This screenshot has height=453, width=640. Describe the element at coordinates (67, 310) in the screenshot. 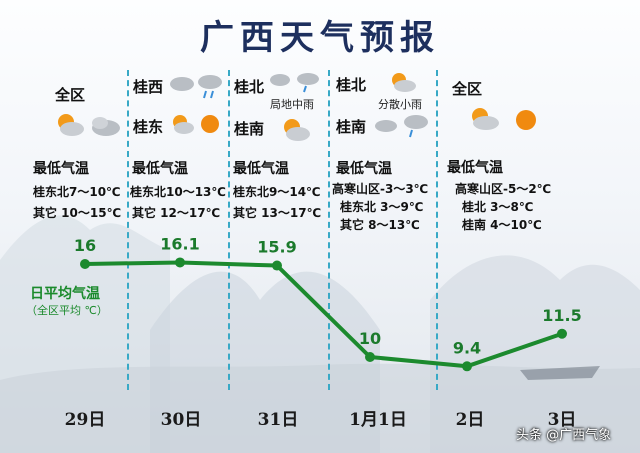

I see `legend-subtitle: （全区平均 ℃）` at that location.